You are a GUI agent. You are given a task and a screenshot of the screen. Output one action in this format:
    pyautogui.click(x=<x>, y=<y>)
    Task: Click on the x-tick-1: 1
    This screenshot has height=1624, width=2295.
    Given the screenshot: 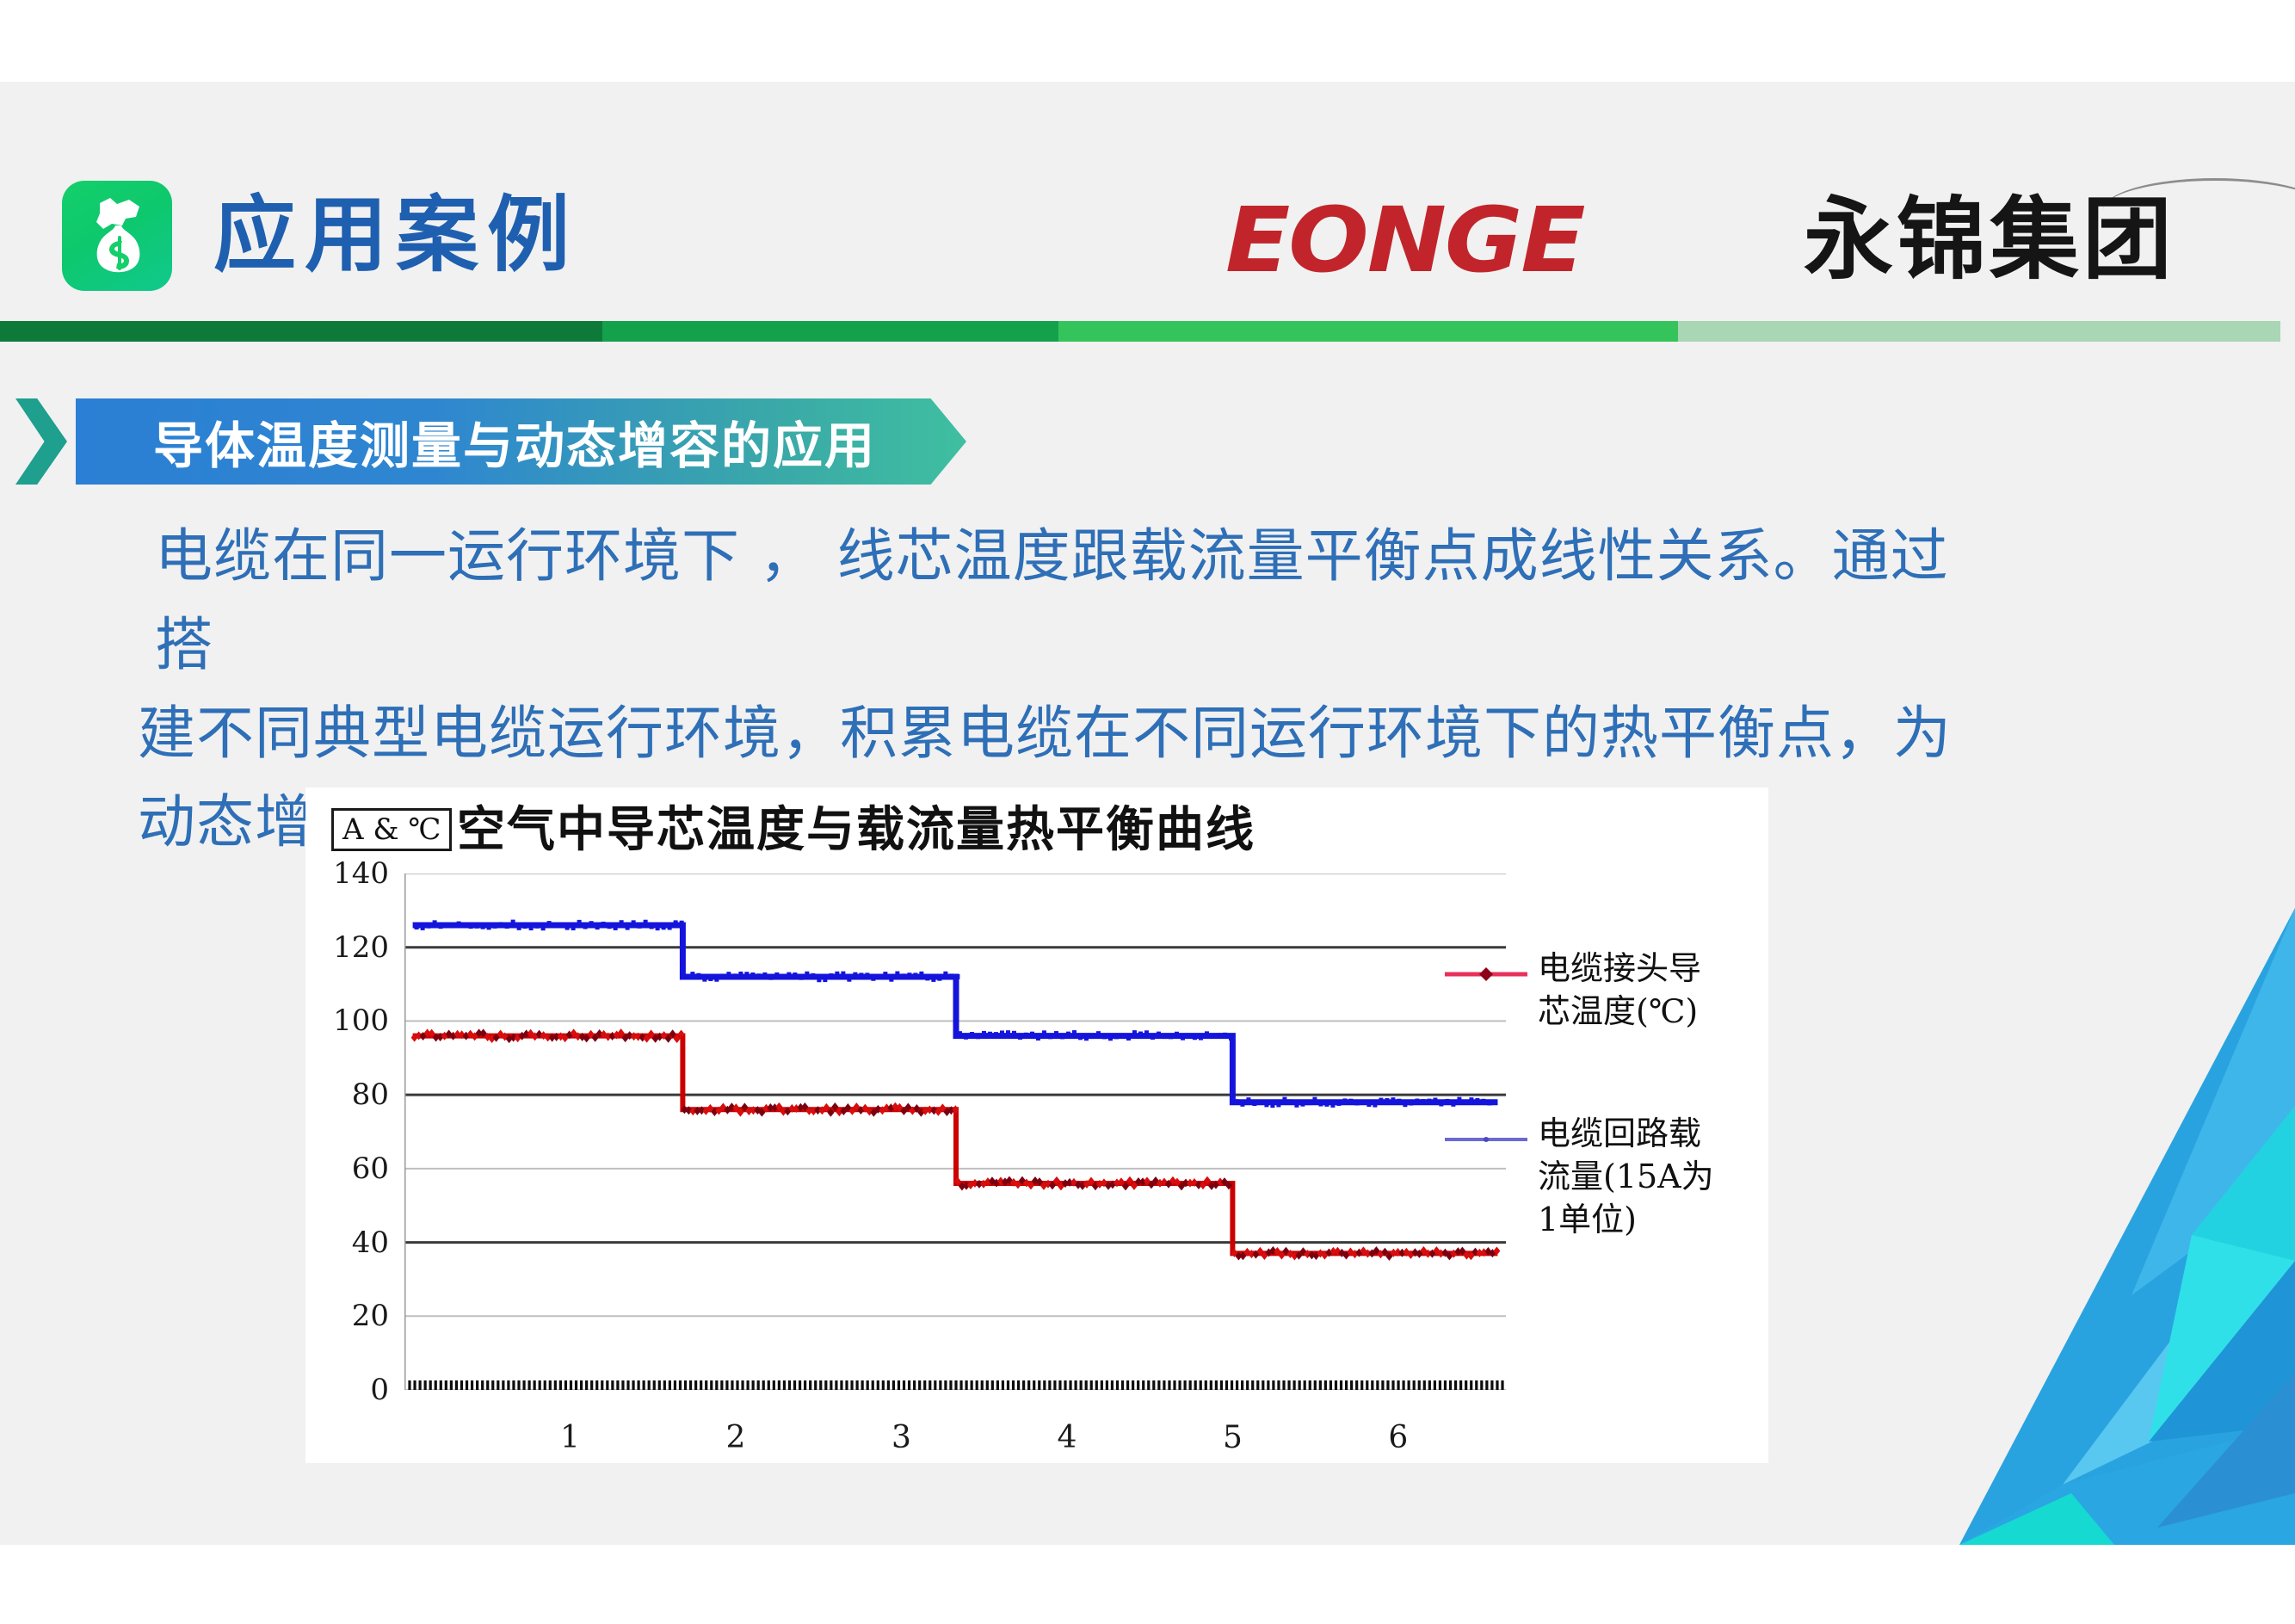 What is the action you would take?
    pyautogui.click(x=570, y=1437)
    